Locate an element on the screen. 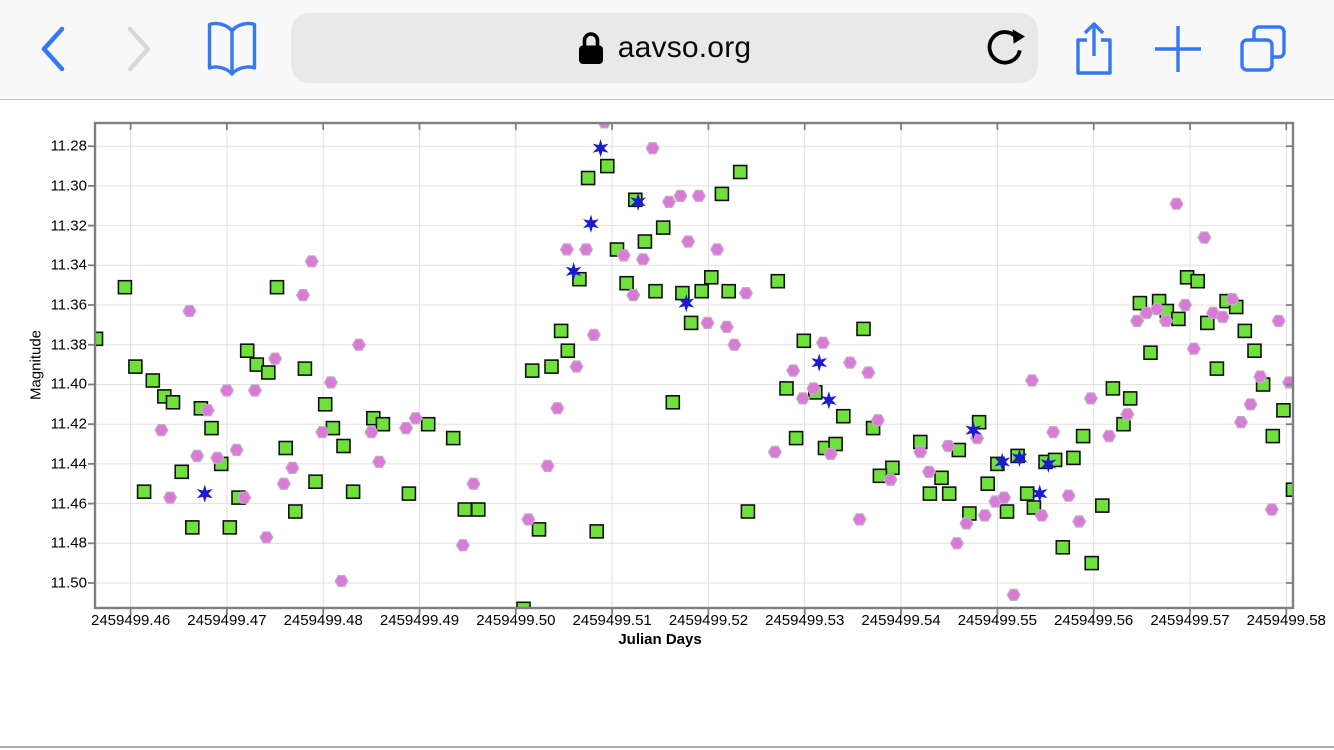 The width and height of the screenshot is (1334, 750). lock-icon is located at coordinates (591, 48).